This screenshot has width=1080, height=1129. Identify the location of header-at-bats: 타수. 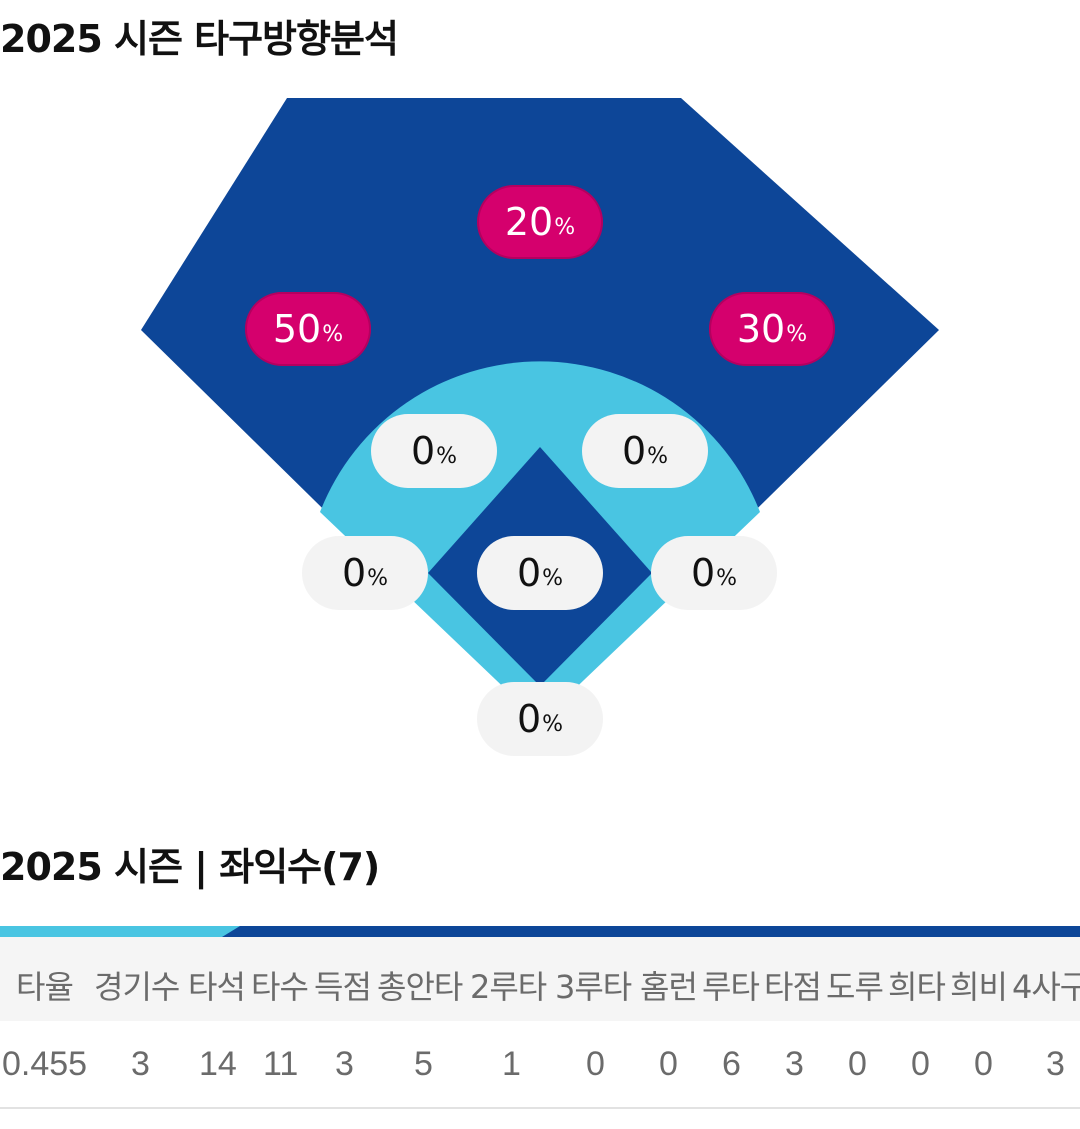
(280, 987).